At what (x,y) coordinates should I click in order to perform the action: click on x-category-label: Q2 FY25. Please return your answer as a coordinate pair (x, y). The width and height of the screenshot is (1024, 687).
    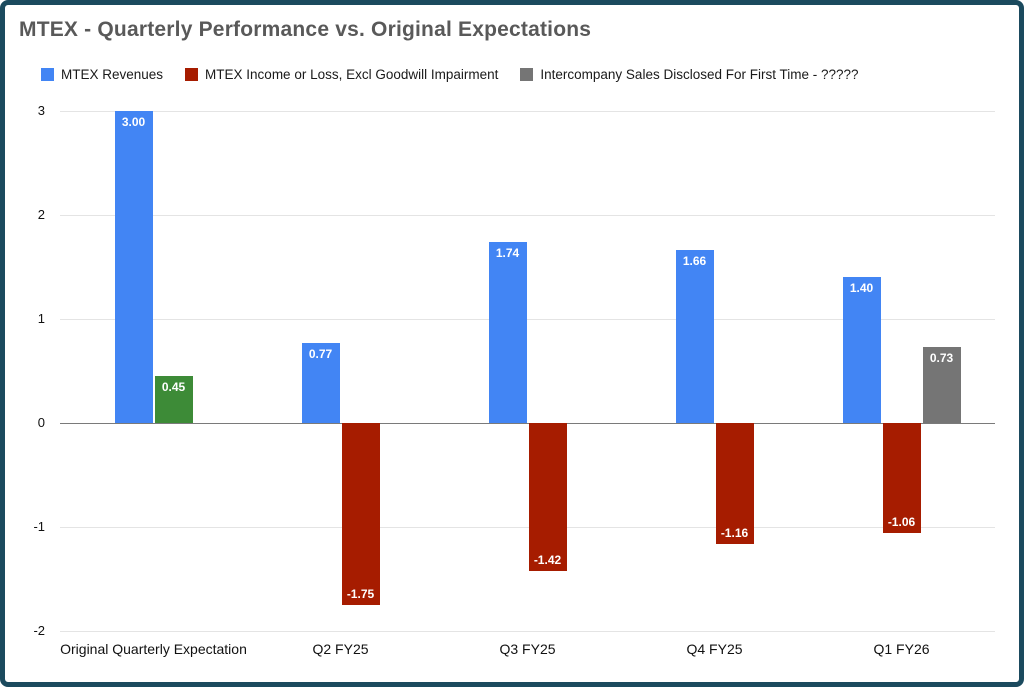
    Looking at the image, I should click on (340, 649).